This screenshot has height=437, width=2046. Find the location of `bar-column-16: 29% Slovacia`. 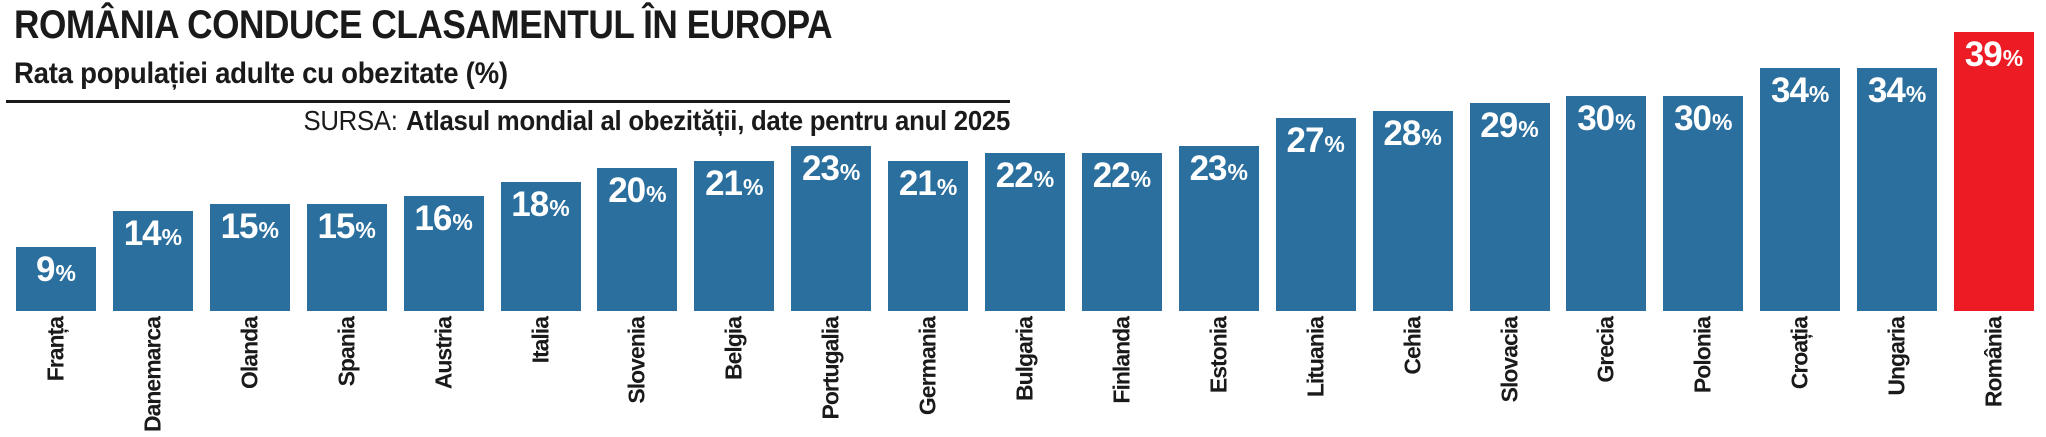

bar-column-16: 29% Slovacia is located at coordinates (1509, 218).